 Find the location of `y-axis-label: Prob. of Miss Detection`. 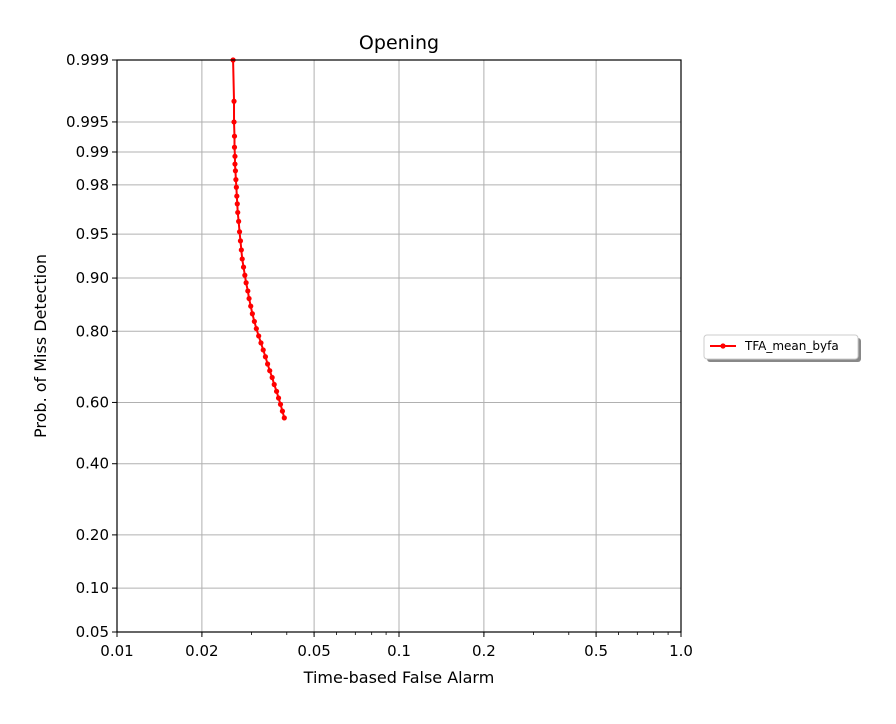

y-axis-label: Prob. of Miss Detection is located at coordinates (40, 346).